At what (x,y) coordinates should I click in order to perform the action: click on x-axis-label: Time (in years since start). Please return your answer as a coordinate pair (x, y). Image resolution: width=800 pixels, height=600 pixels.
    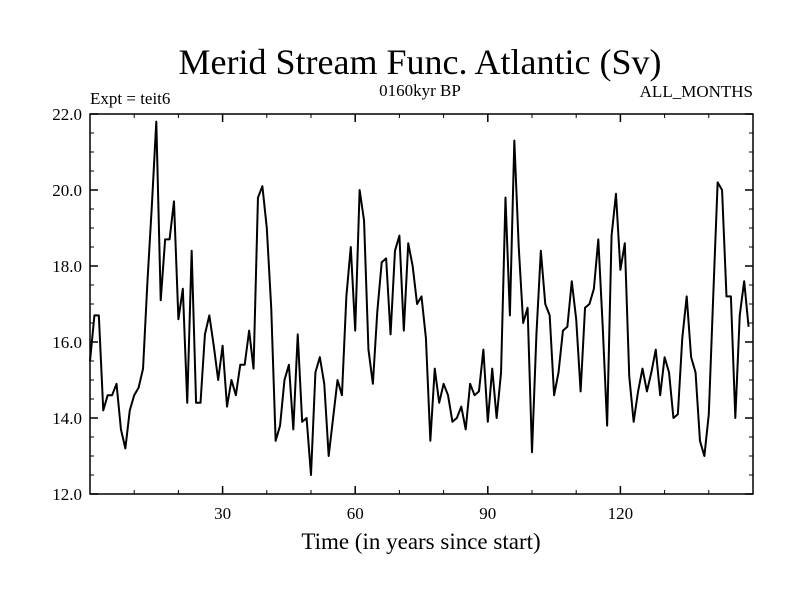
    Looking at the image, I should click on (420, 541).